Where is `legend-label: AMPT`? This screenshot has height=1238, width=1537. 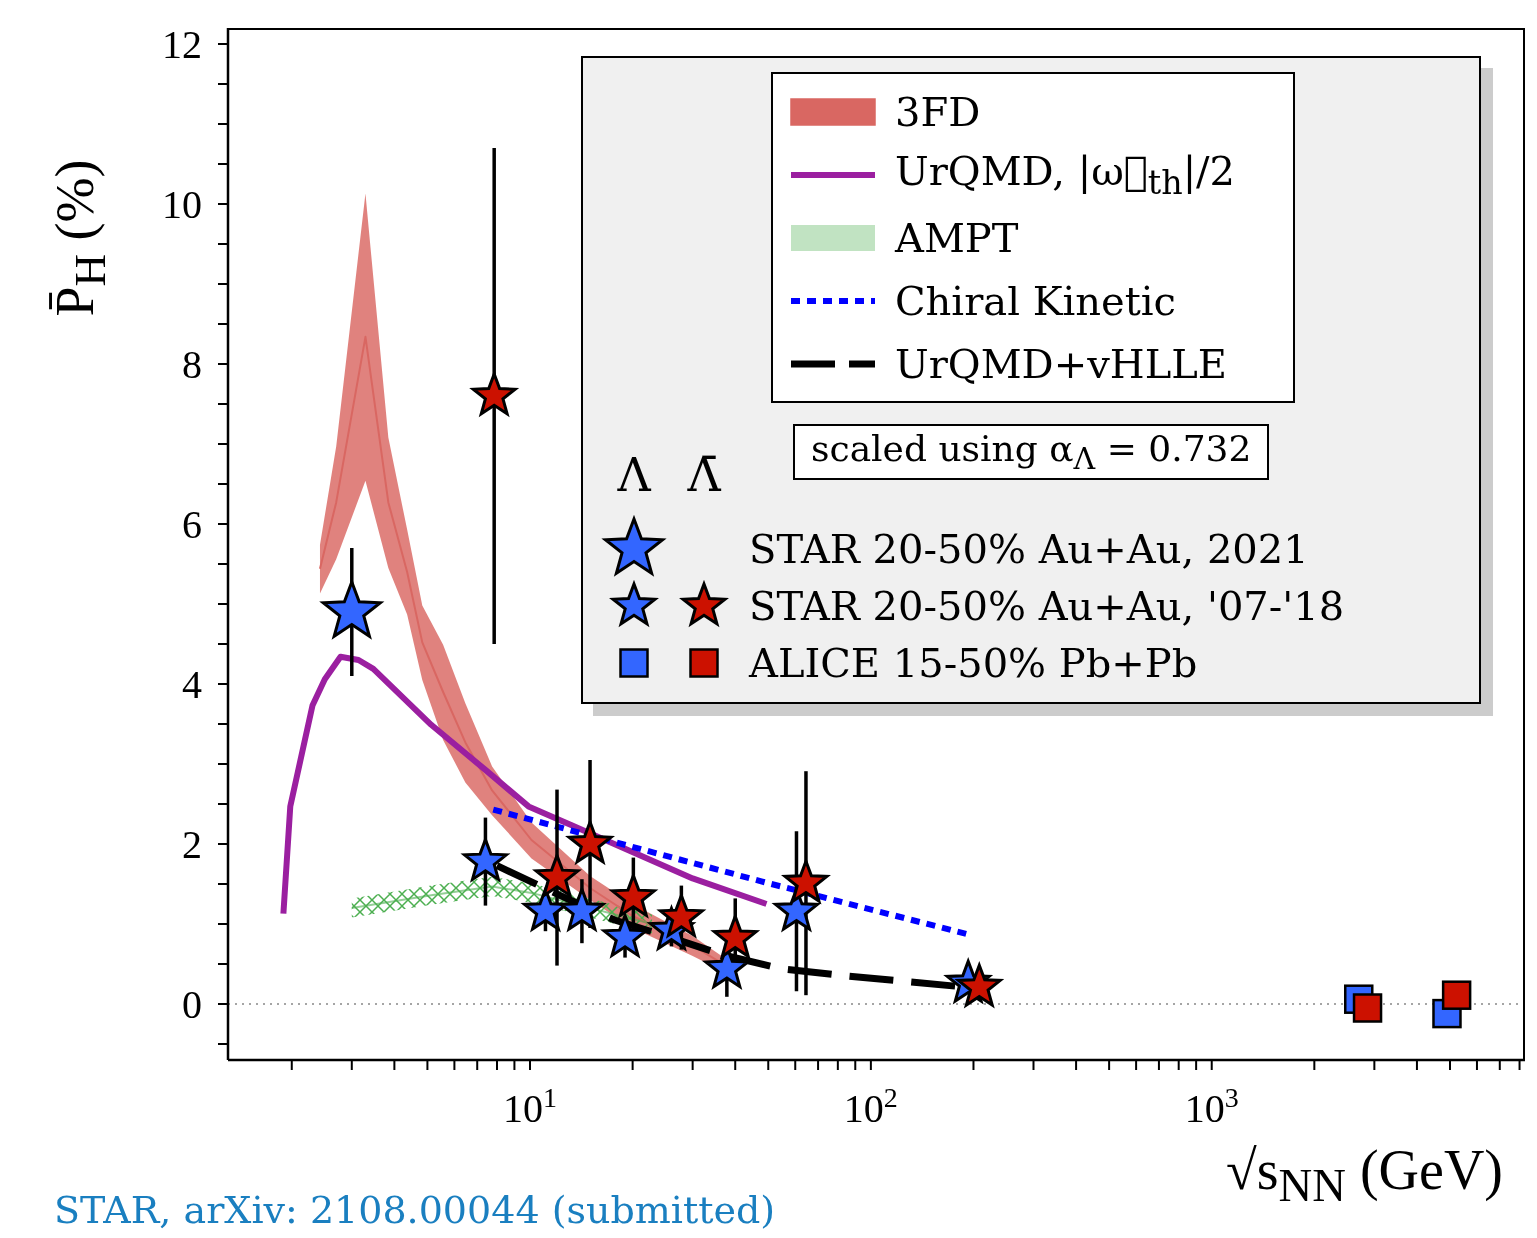 legend-label: AMPT is located at coordinates (957, 237).